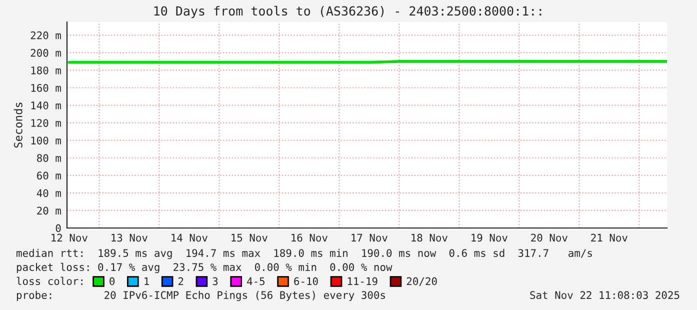  What do you see at coordinates (215, 281) in the screenshot?
I see `legend-label: 3` at bounding box center [215, 281].